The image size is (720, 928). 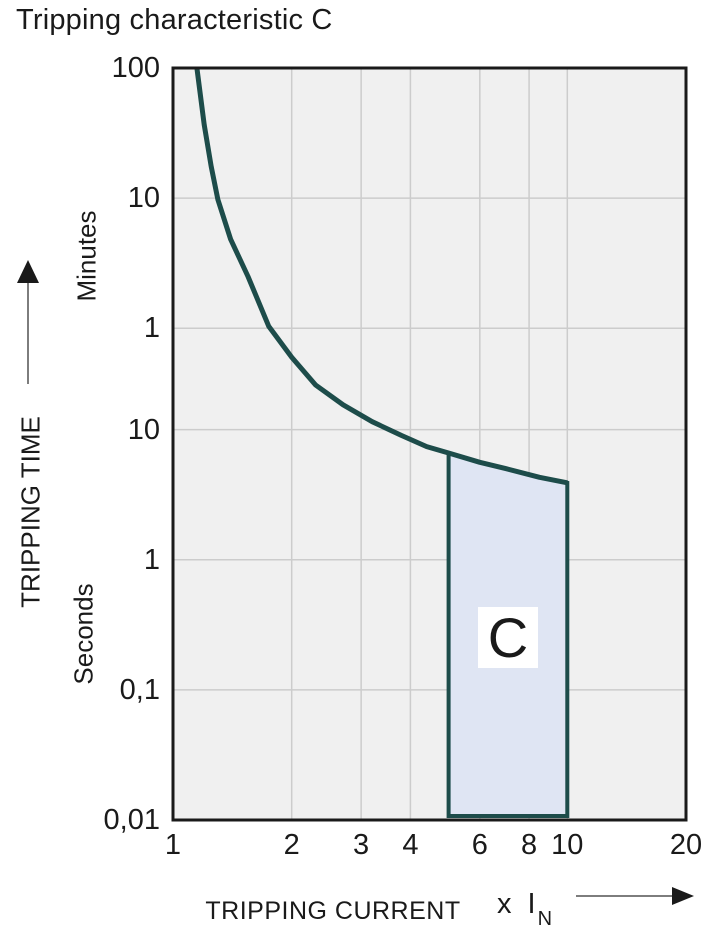 I want to click on x-tick-label: 10, so click(x=567, y=845).